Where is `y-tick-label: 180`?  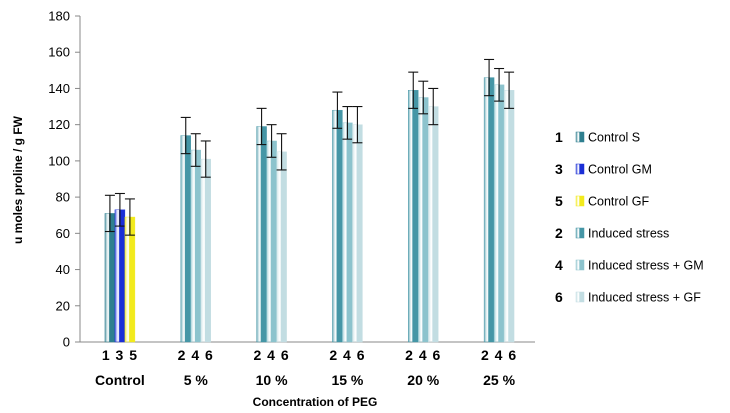
y-tick-label: 180 is located at coordinates (59, 16).